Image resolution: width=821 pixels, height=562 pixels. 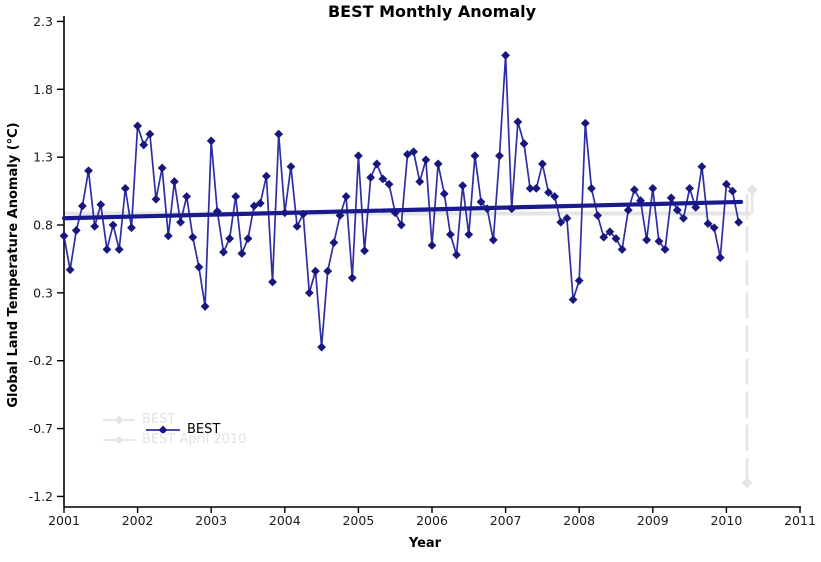 I want to click on ghost-legend-marker-icon, so click(x=119, y=439).